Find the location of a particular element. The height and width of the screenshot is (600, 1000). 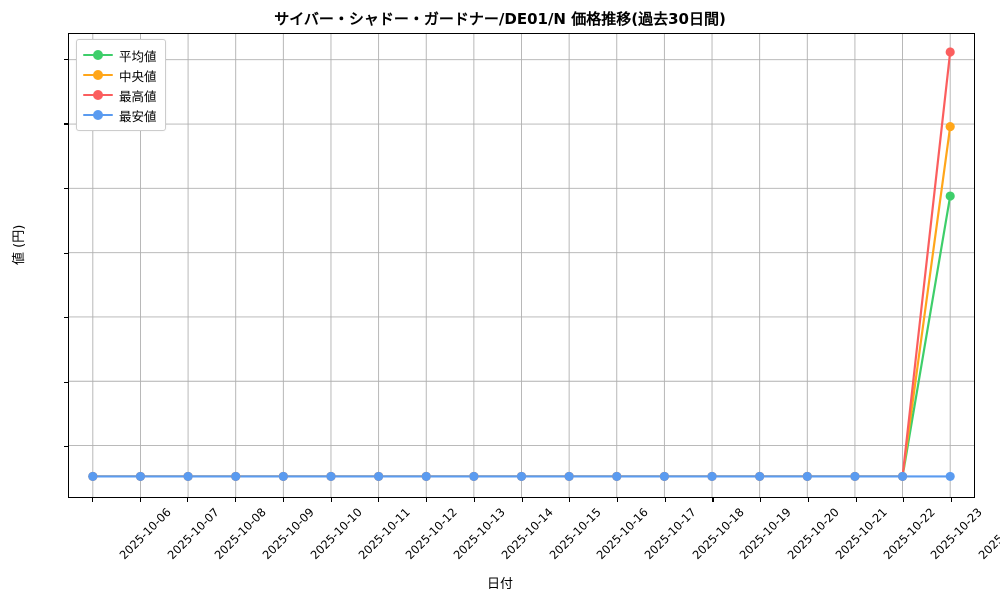

legend-item-0: 平均値 is located at coordinates (120, 55).